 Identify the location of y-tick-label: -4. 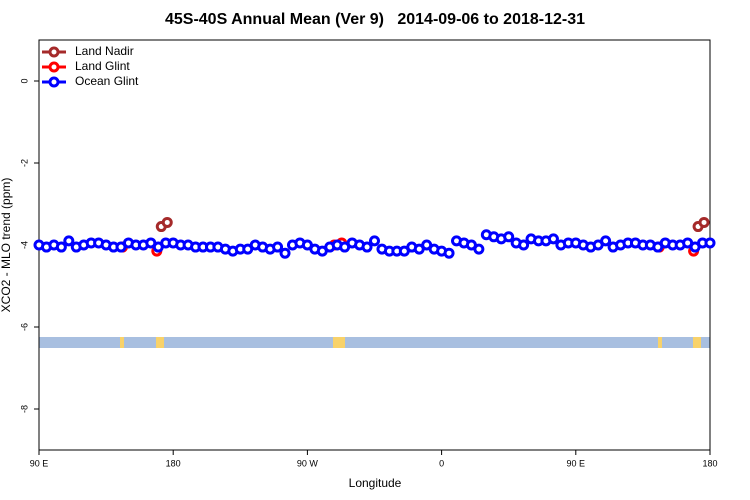
(24, 245).